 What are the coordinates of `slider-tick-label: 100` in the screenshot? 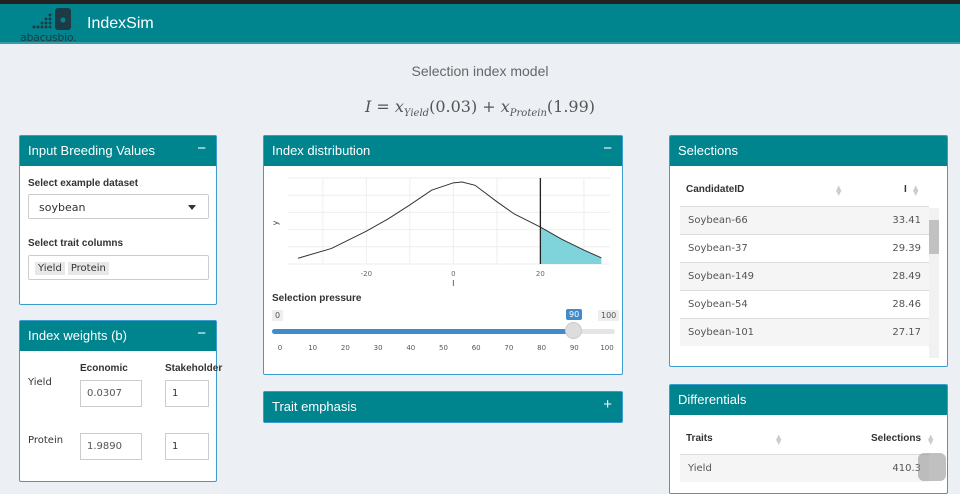 It's located at (607, 348).